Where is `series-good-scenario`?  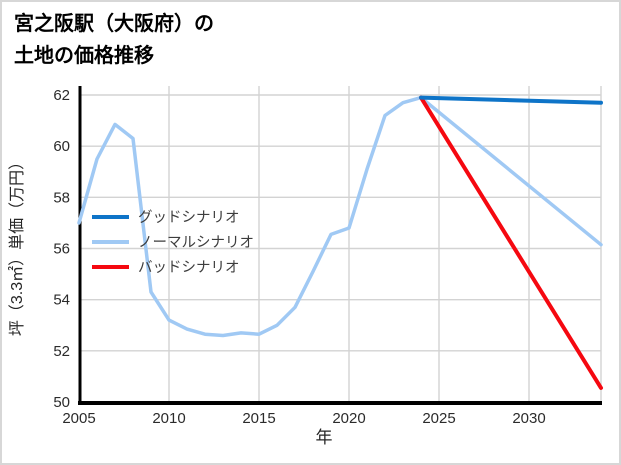
series-good-scenario is located at coordinates (511, 100).